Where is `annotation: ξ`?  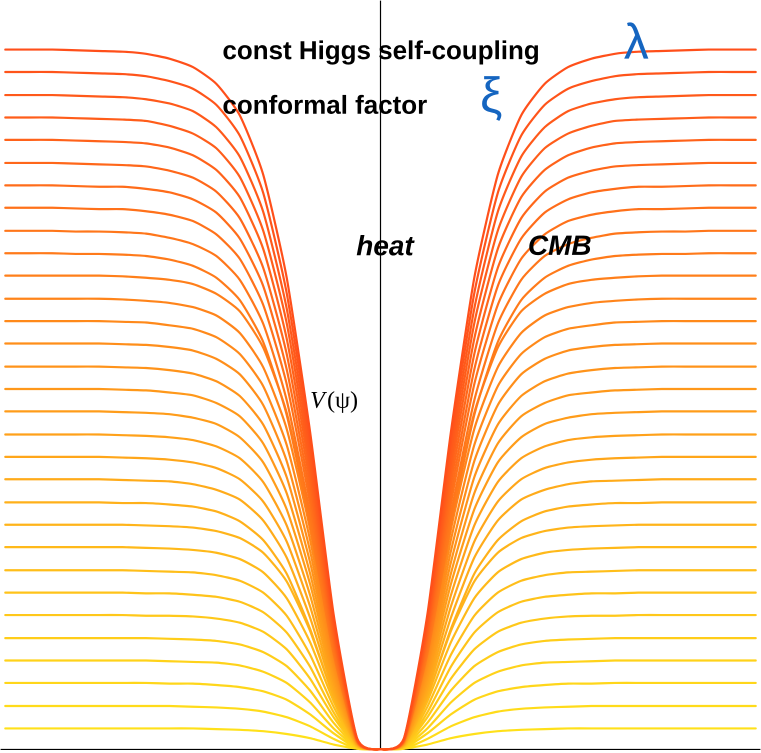
annotation: ξ is located at coordinates (492, 99).